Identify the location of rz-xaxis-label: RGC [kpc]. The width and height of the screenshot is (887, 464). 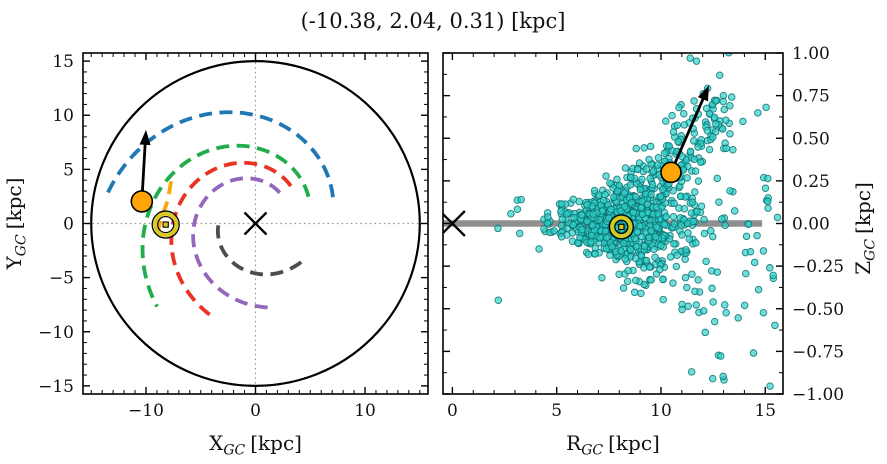
(613, 445).